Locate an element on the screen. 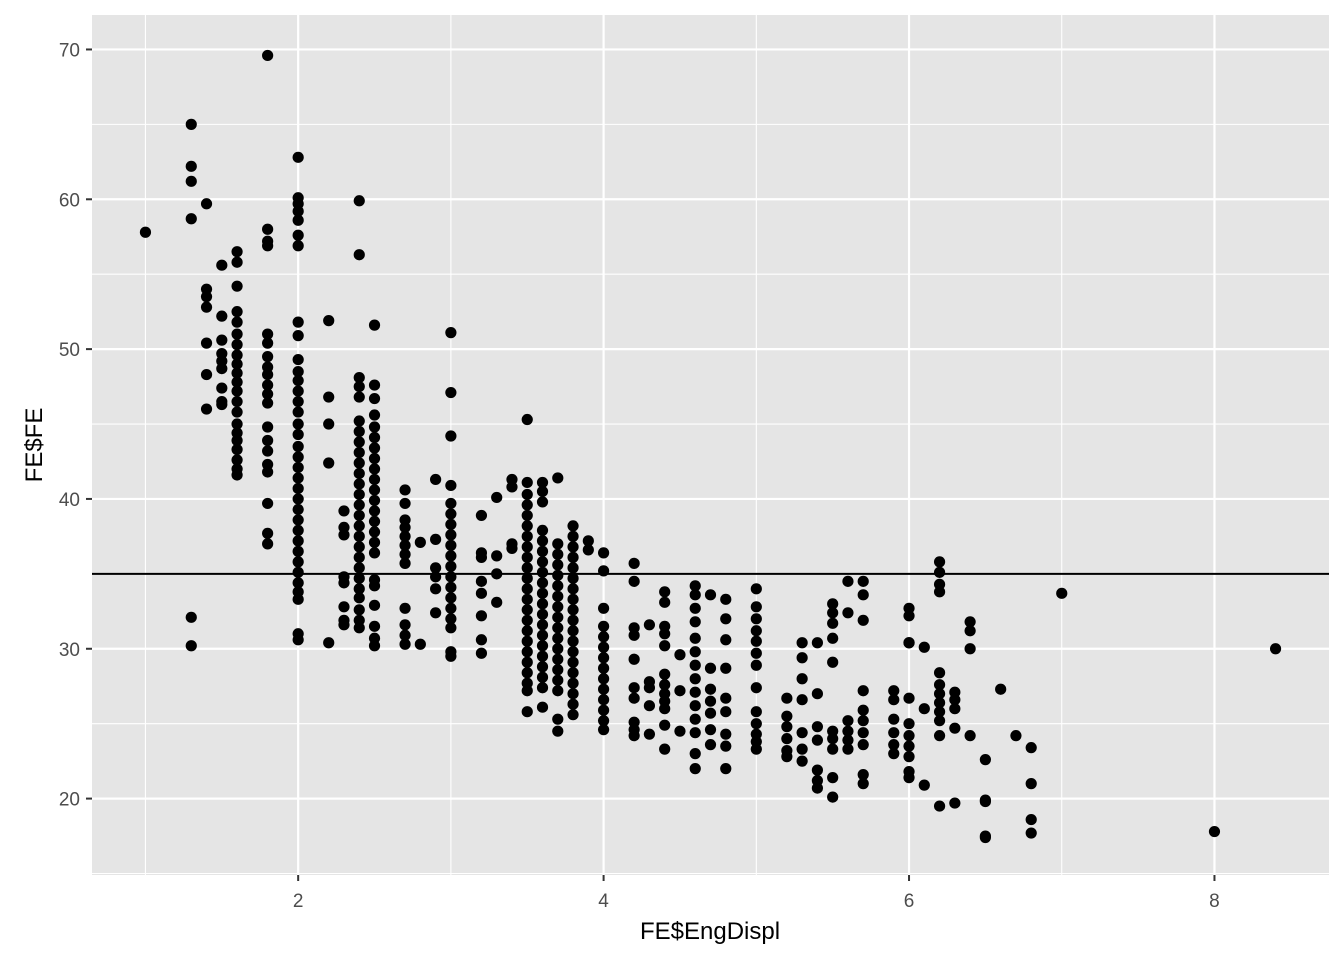 The height and width of the screenshot is (960, 1344). y-tick-label: 70 is located at coordinates (69, 50).